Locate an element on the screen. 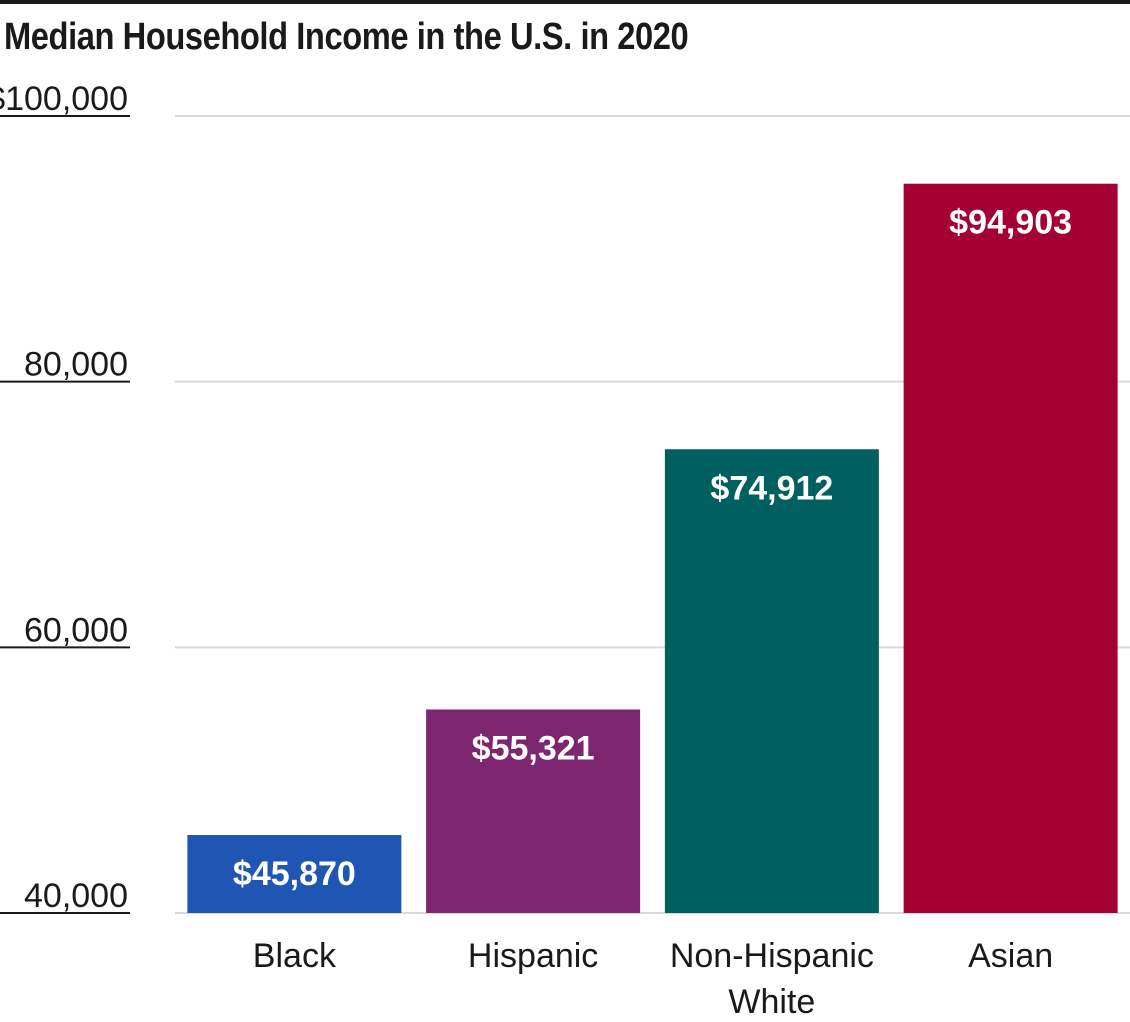 The width and height of the screenshot is (1130, 1022). x-tick-label: Asian is located at coordinates (1010, 956).